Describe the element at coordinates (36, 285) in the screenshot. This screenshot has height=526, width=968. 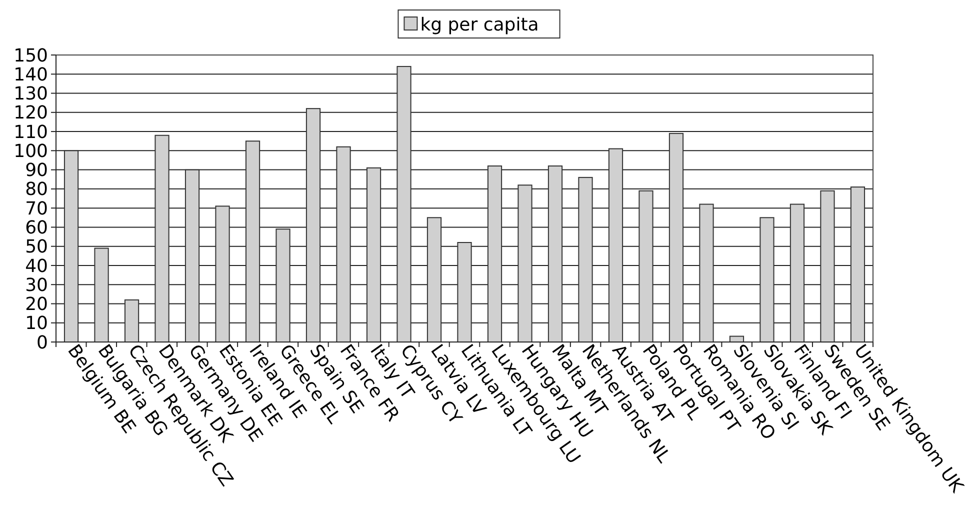
I see `y-tick-label: 30` at that location.